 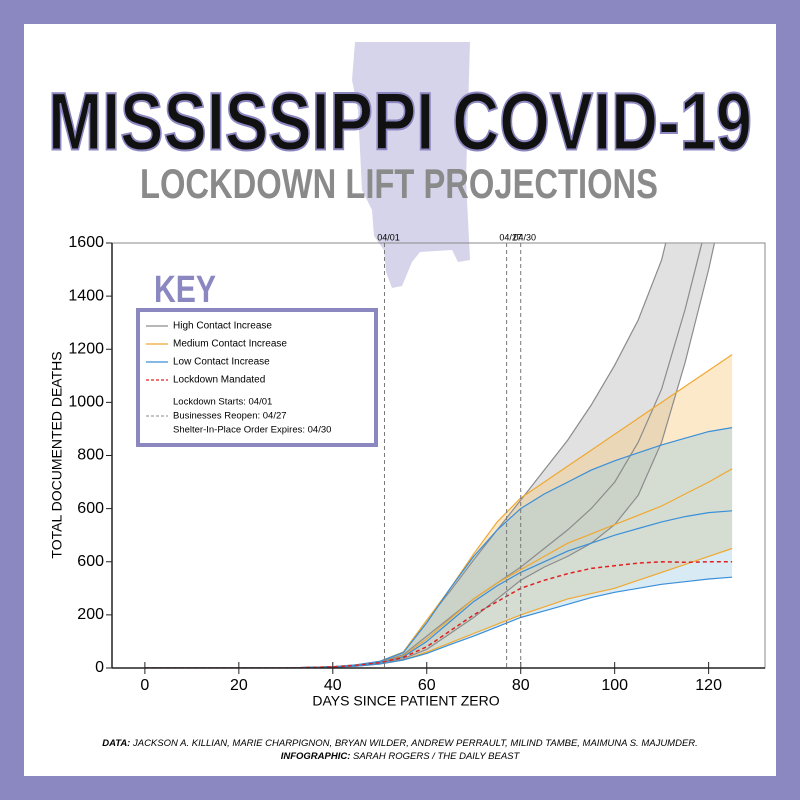 I want to click on x-tick-label: 60, so click(x=427, y=685).